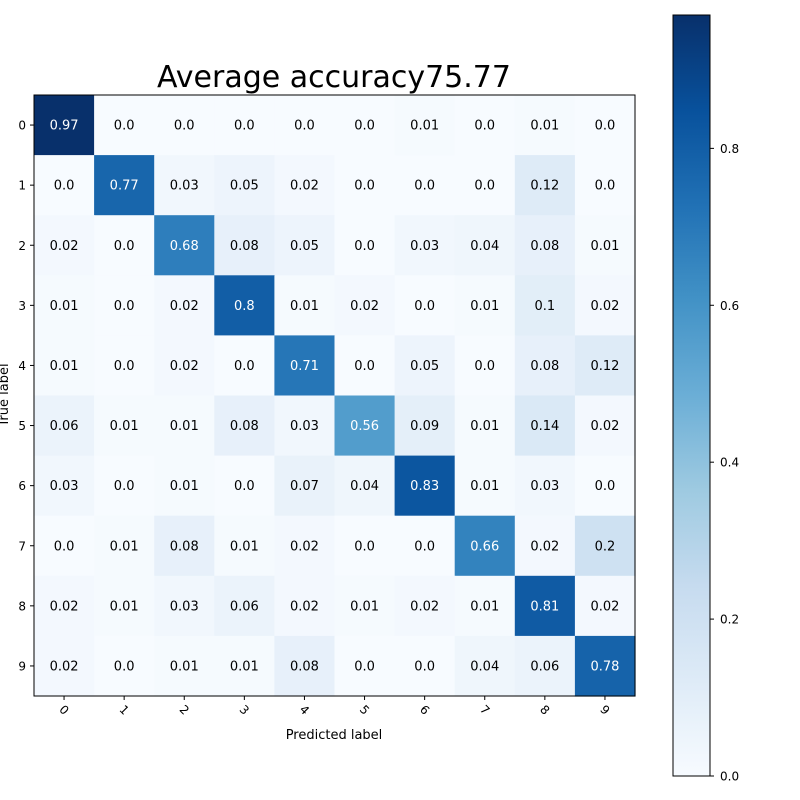  What do you see at coordinates (729, 463) in the screenshot?
I see `colorbar-tick-label: 0.4` at bounding box center [729, 463].